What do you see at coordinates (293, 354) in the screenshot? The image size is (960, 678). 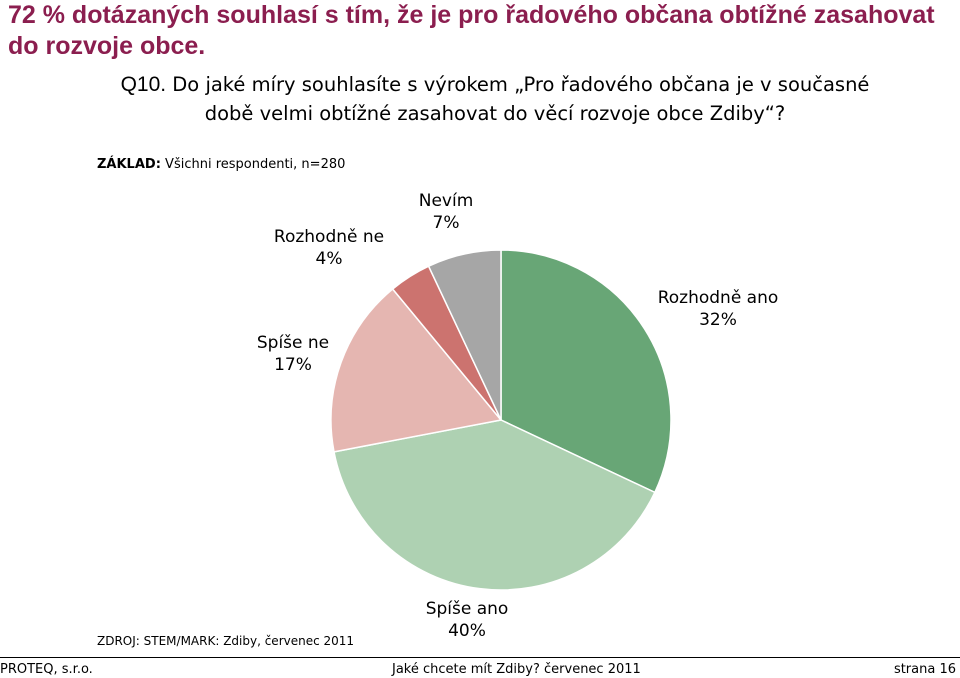 I see `slice-label-3: Spíše ne 17%` at bounding box center [293, 354].